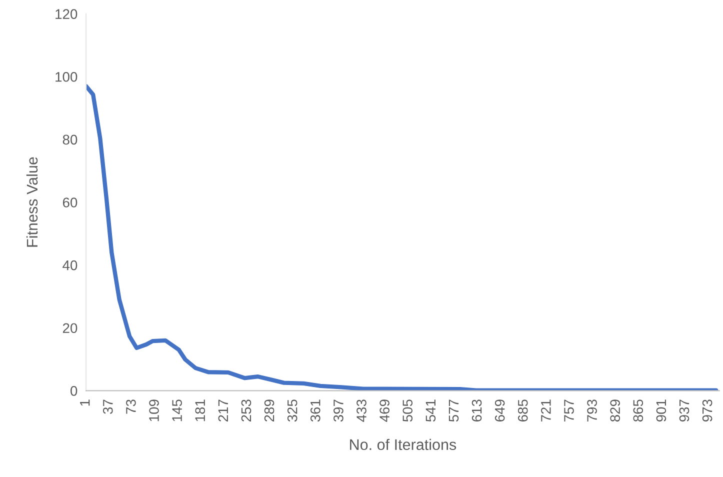 Image resolution: width=723 pixels, height=477 pixels. I want to click on x-tick-label: 829, so click(615, 411).